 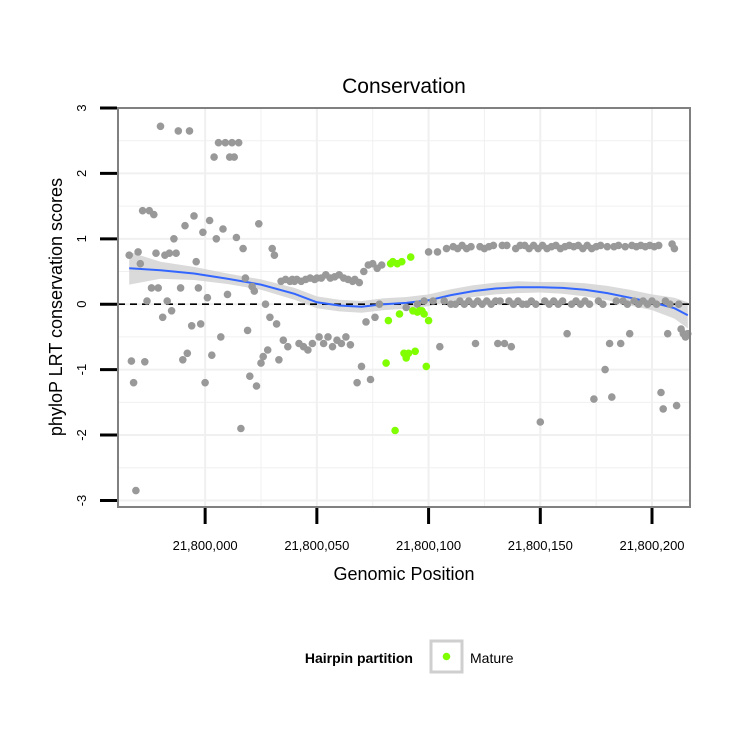 I want to click on x-tick-label: 21,800,150, so click(x=540, y=545).